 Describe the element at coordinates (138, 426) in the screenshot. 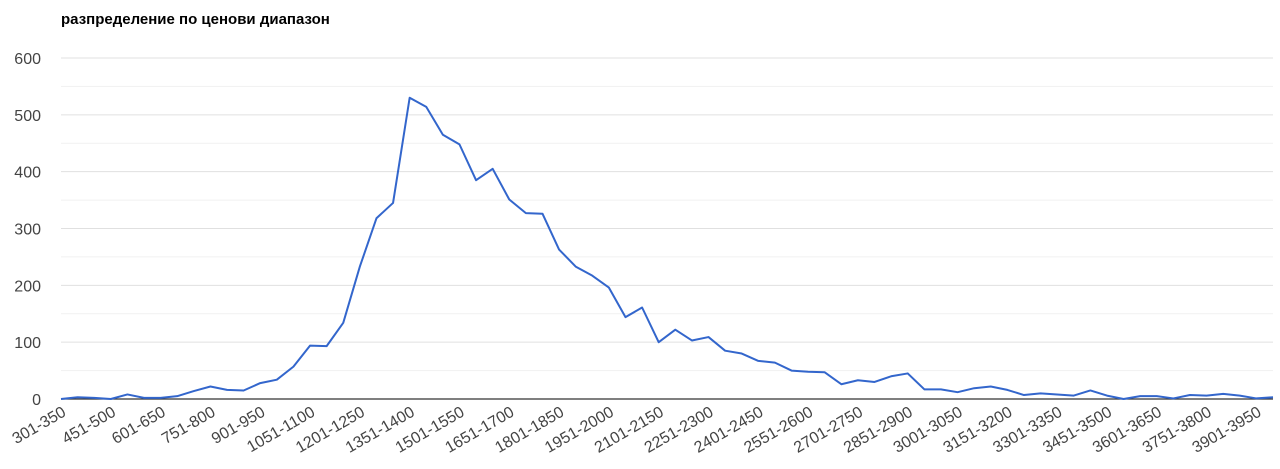

I see `x-tick-label: 601-650` at that location.